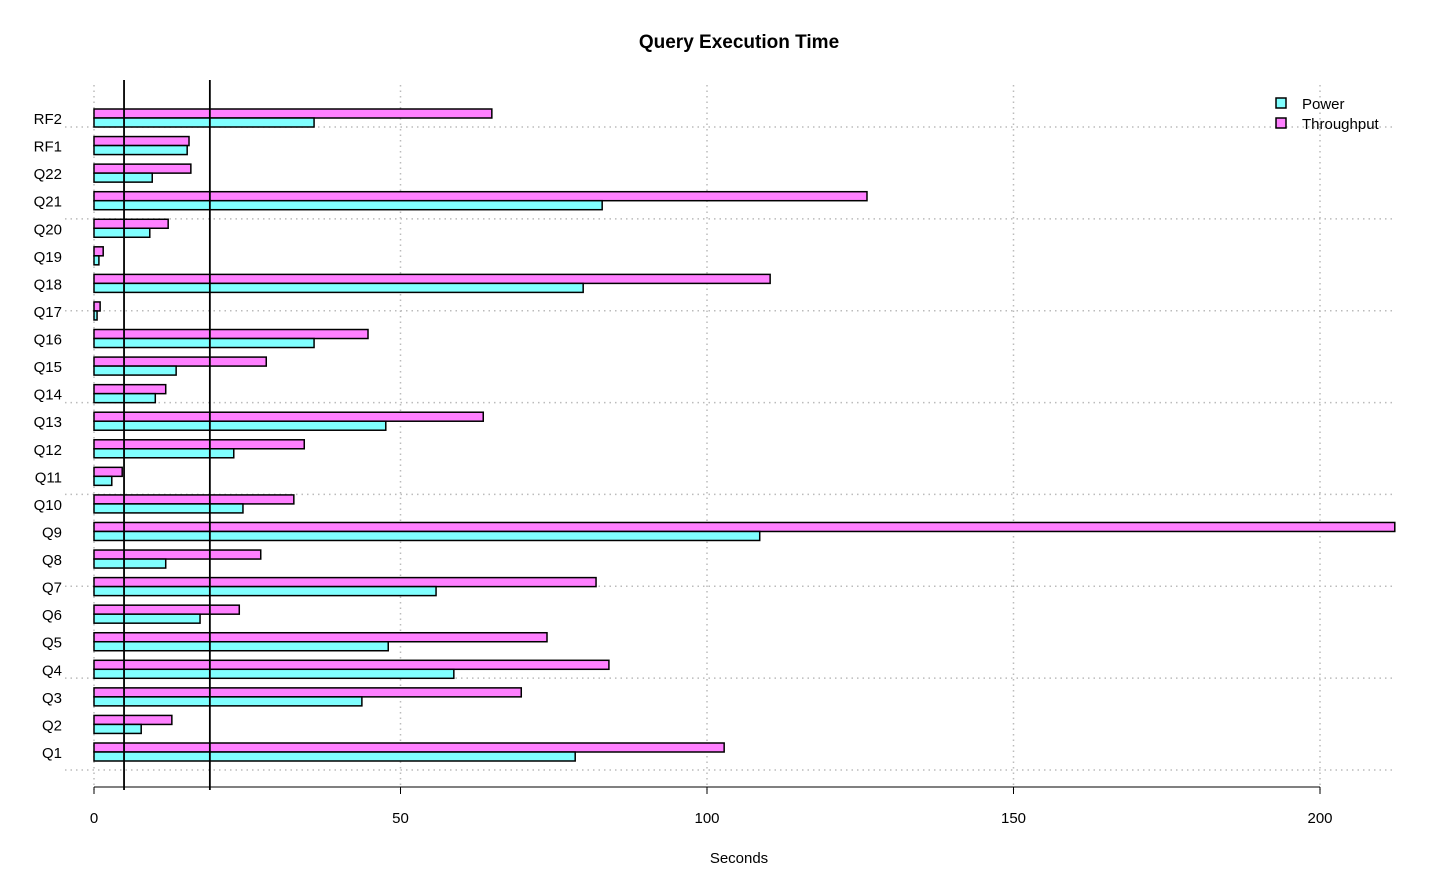 The width and height of the screenshot is (1437, 894). What do you see at coordinates (274, 674) in the screenshot?
I see `bar-power-q4` at bounding box center [274, 674].